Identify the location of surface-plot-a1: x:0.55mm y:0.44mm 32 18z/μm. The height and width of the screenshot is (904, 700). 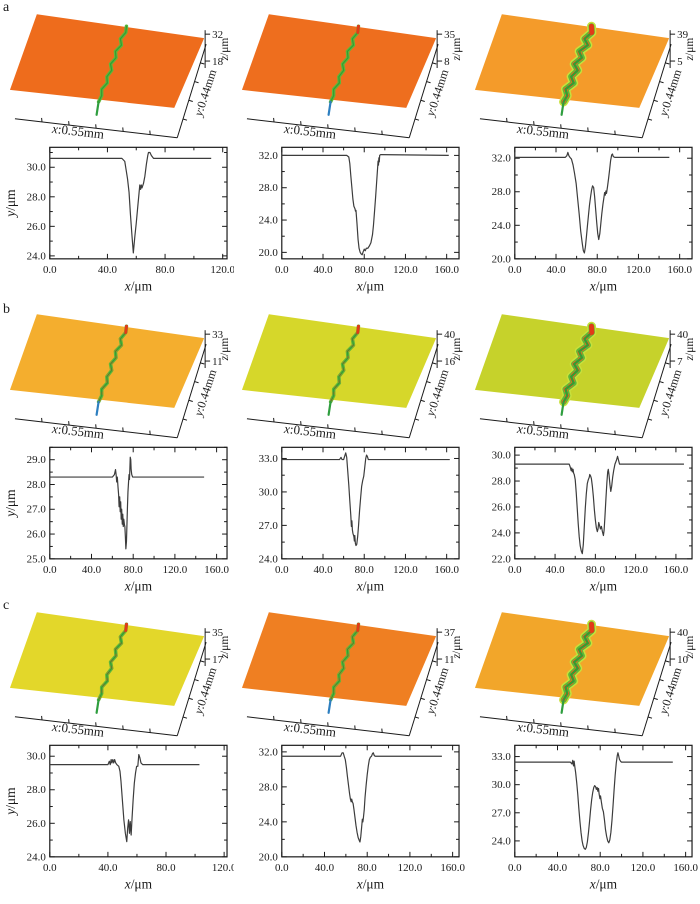
(120, 78).